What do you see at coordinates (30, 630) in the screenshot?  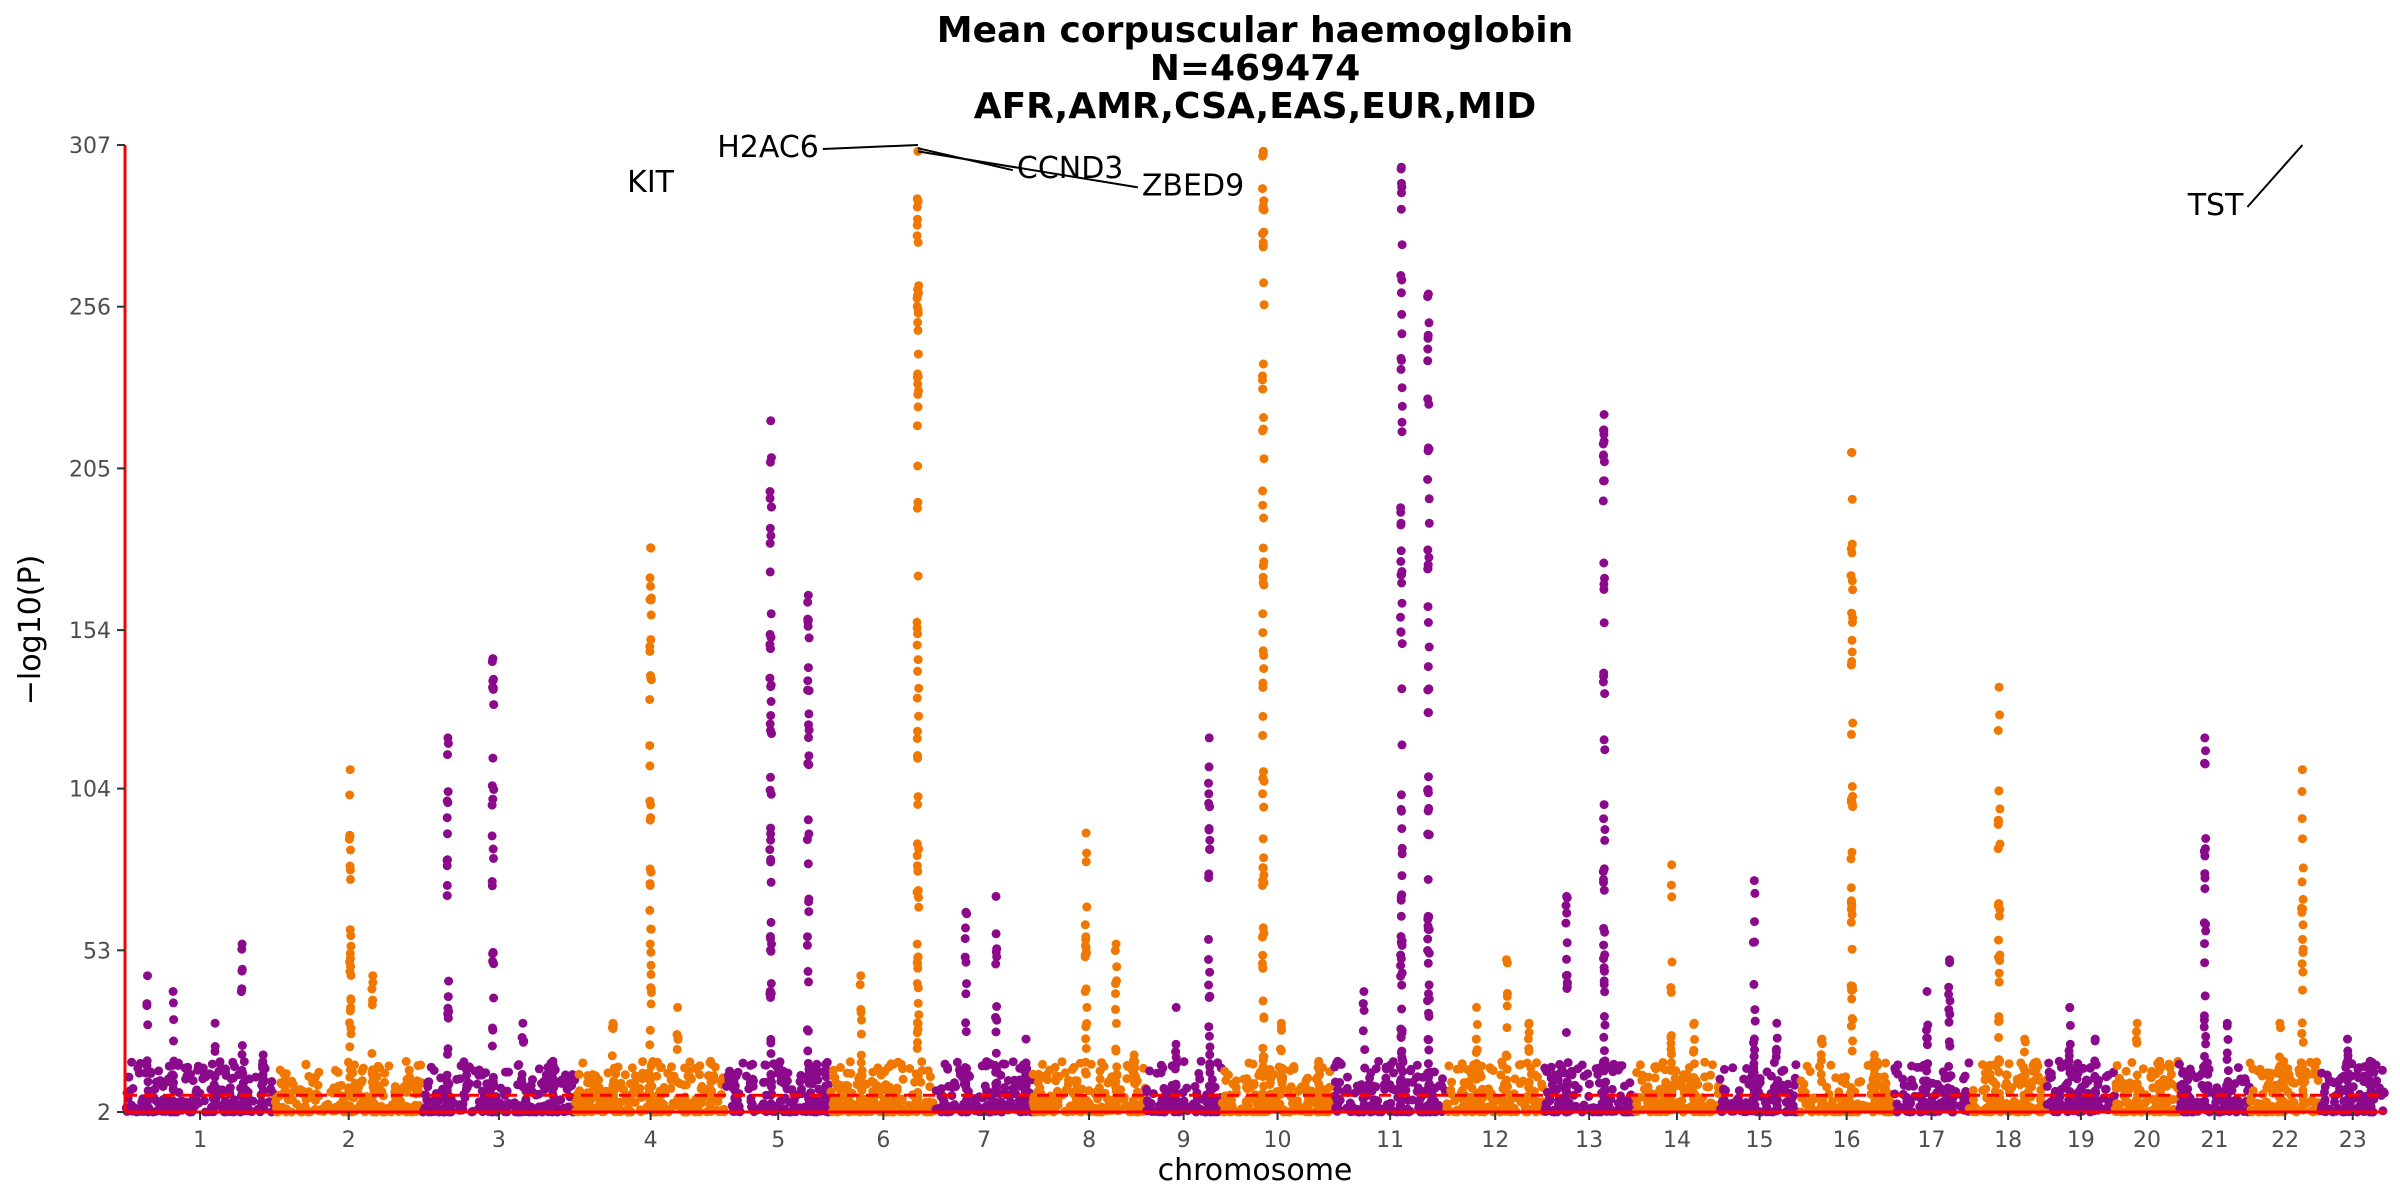 I see `y-axis-title: −log10(P)` at bounding box center [30, 630].